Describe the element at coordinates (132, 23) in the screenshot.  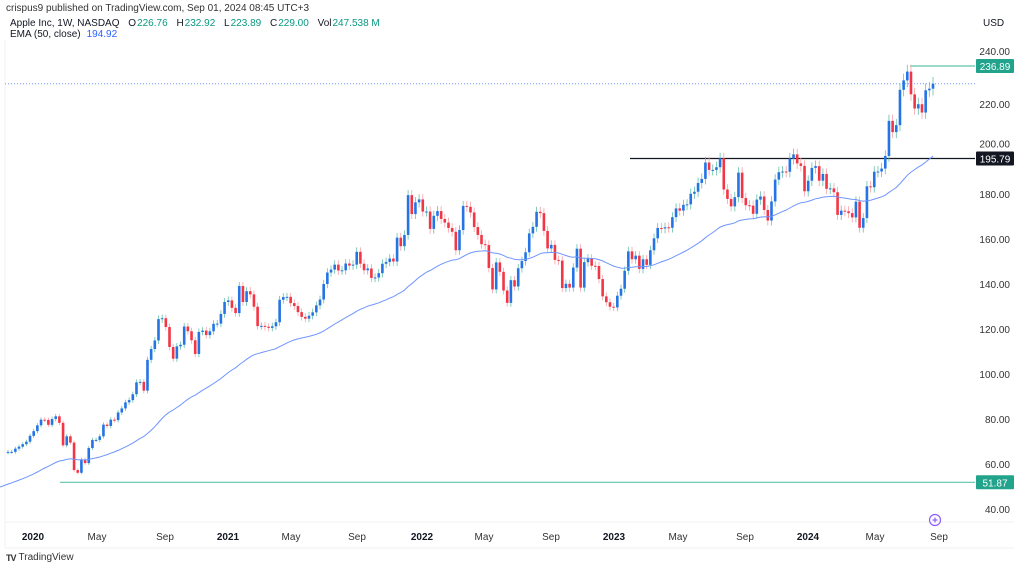
I see `open-label: O` at that location.